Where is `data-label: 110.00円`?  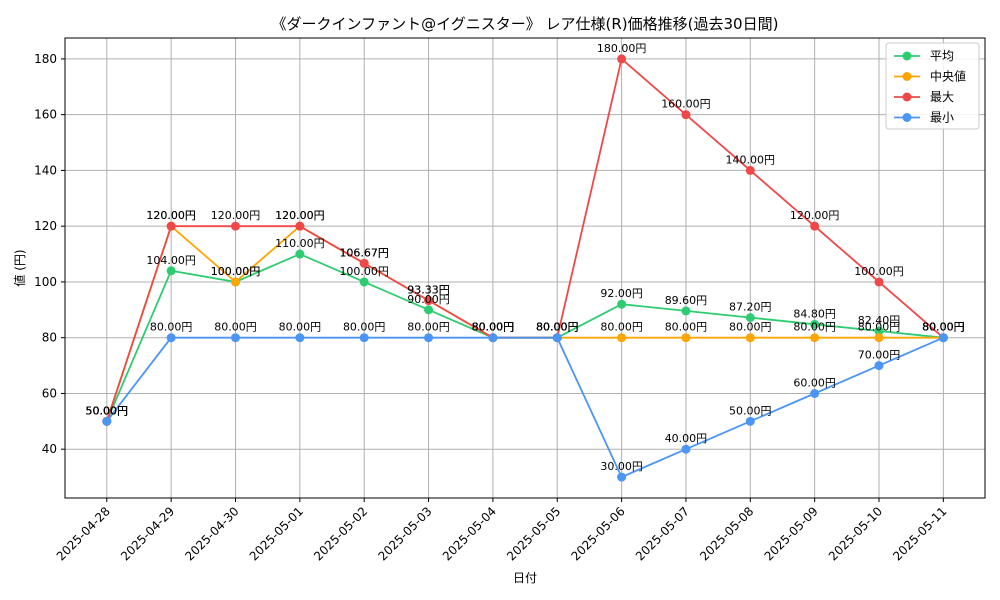
data-label: 110.00円 is located at coordinates (300, 243).